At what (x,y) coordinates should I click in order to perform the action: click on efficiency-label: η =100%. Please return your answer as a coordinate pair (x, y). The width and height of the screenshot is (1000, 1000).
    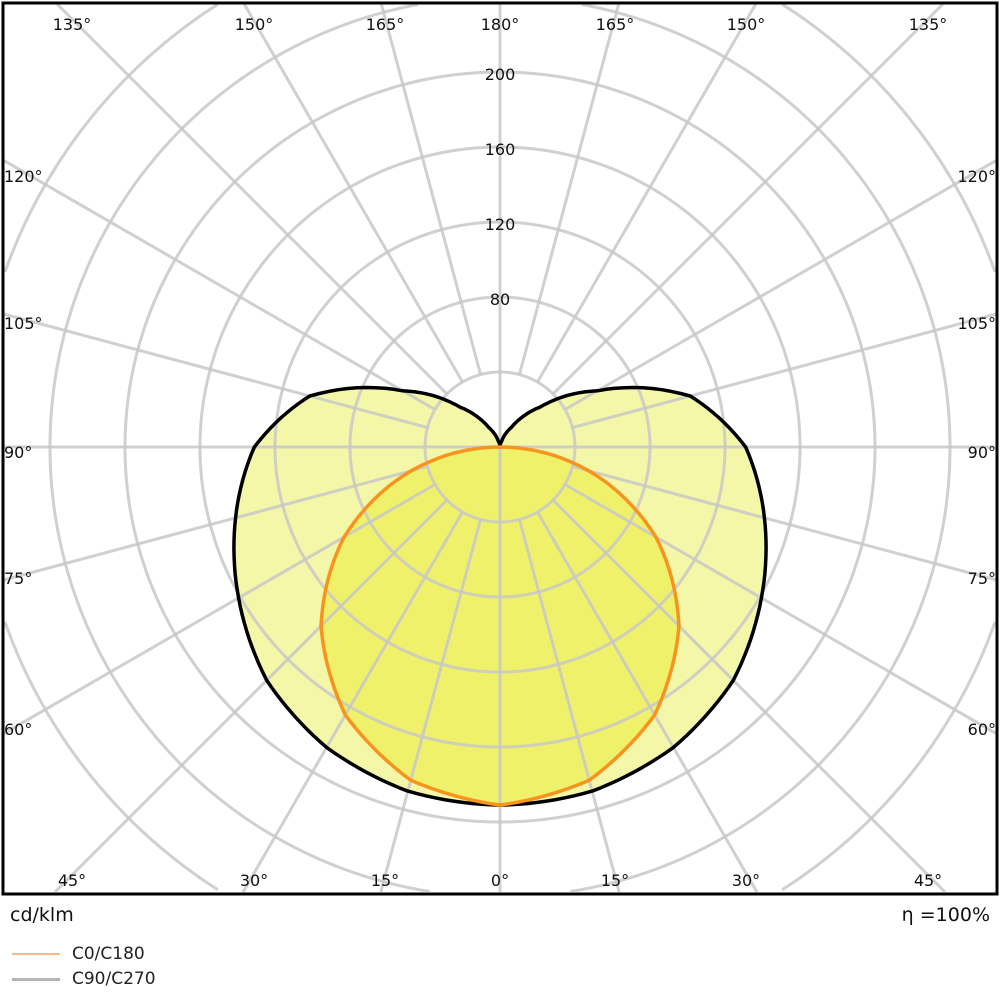
    Looking at the image, I should click on (945, 915).